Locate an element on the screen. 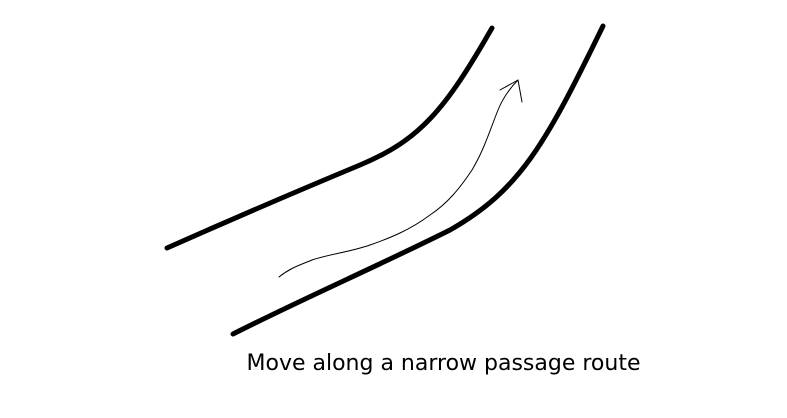  route-line is located at coordinates (398, 178).